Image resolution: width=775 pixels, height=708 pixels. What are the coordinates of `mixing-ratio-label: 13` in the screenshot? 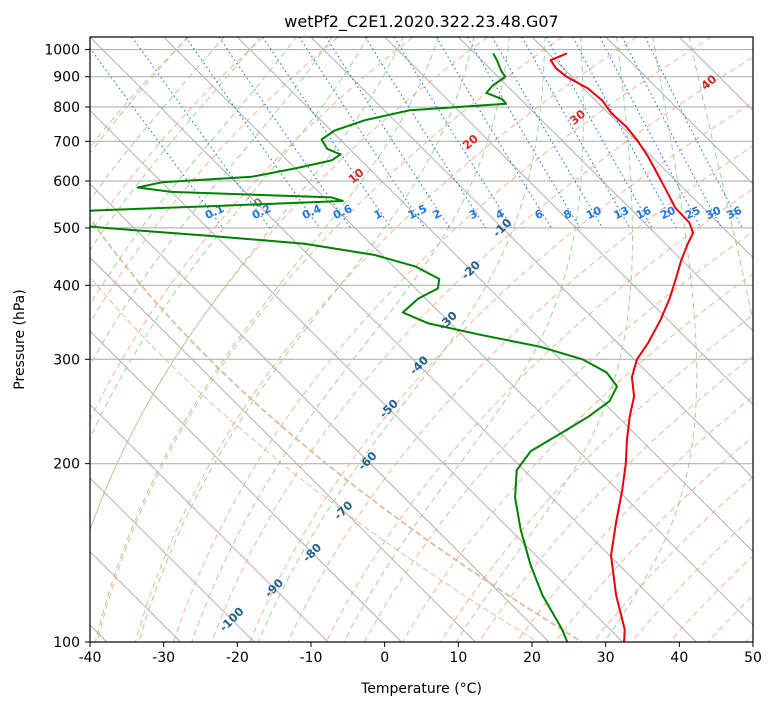 It's located at (621, 213).